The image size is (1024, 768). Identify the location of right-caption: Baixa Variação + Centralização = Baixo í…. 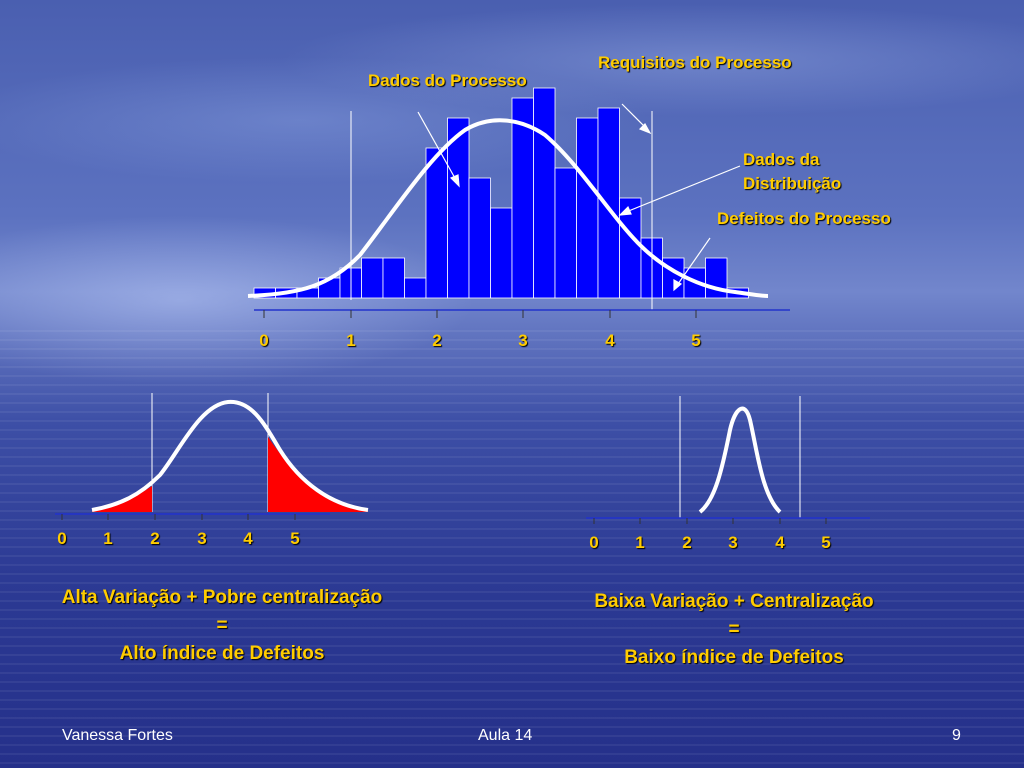
(734, 630).